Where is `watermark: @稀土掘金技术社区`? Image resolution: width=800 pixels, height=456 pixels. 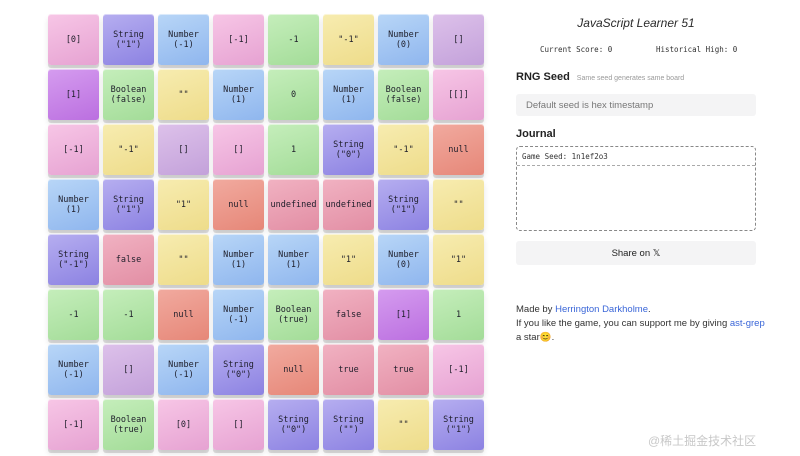
watermark: @稀土掘金技术社区 is located at coordinates (702, 441).